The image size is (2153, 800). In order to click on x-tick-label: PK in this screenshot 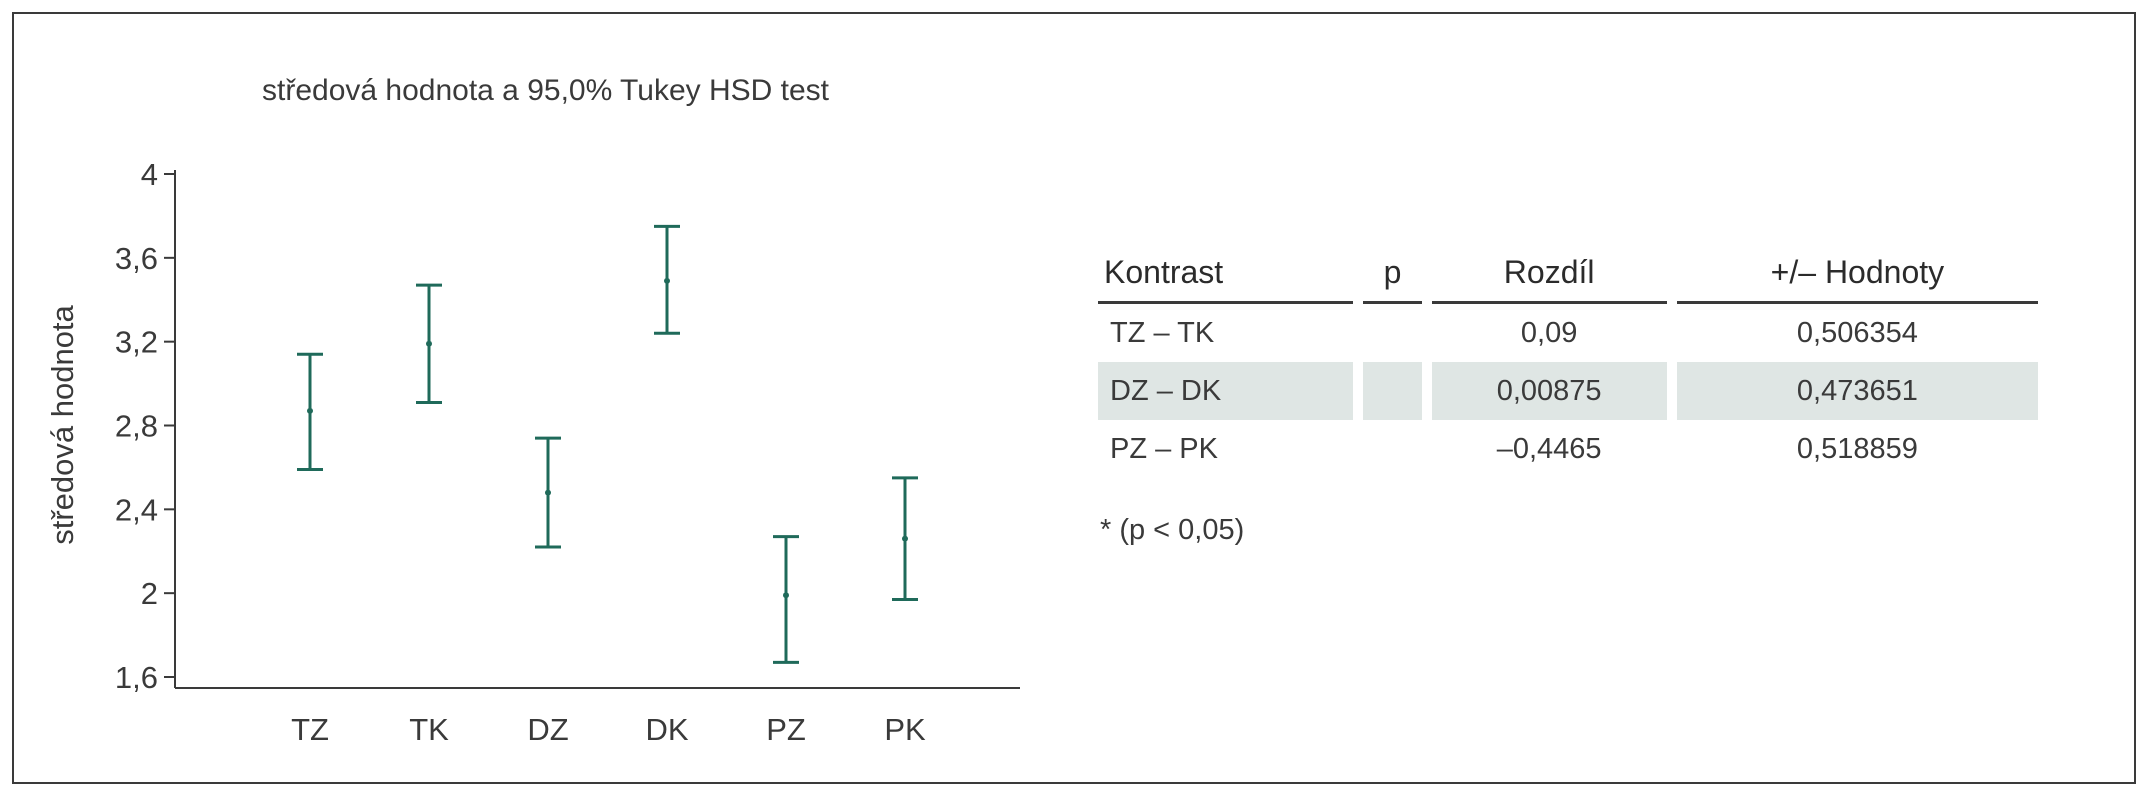, I will do `click(905, 729)`.